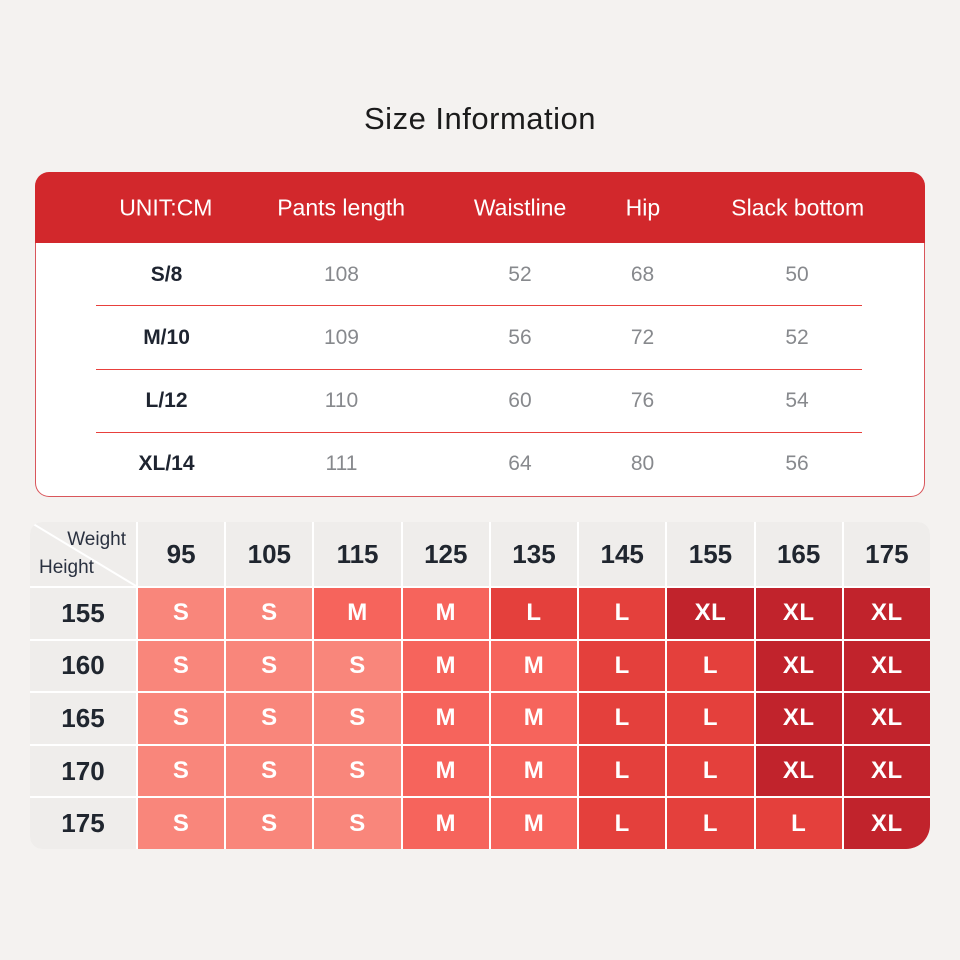 This screenshot has height=960, width=960. I want to click on height-label-value: 175, so click(83, 823).